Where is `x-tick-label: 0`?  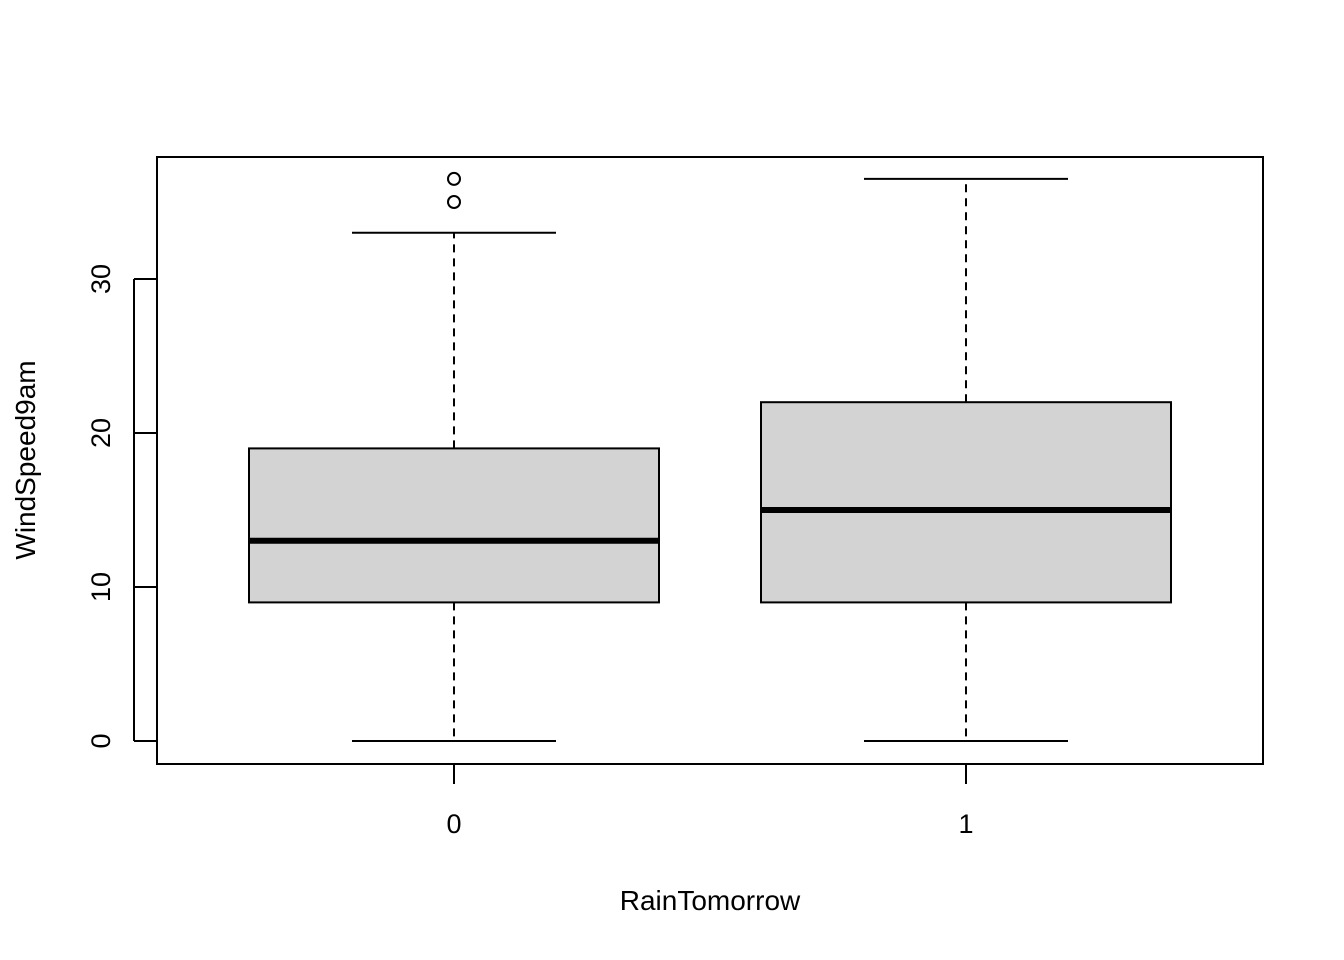
x-tick-label: 0 is located at coordinates (453, 824).